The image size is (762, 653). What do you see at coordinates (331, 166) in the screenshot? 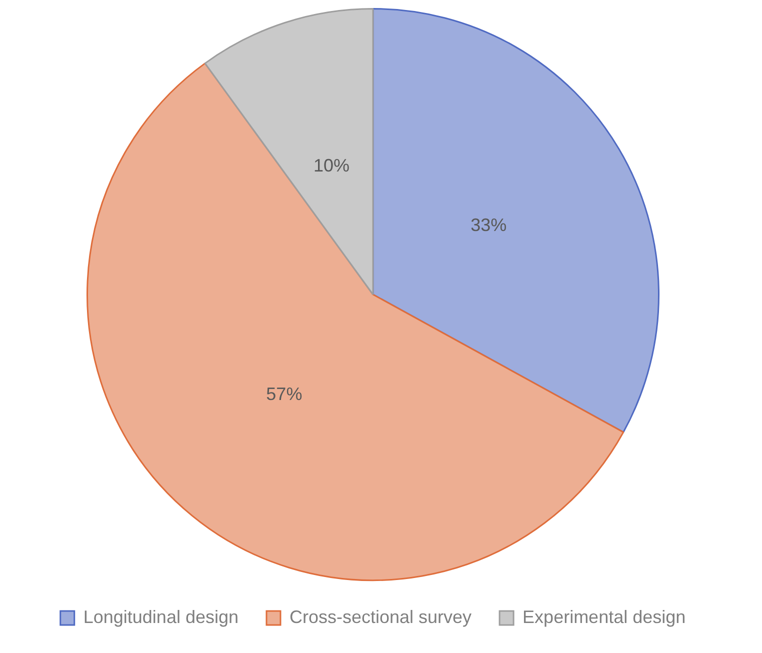
I see `data-label: 10%` at bounding box center [331, 166].